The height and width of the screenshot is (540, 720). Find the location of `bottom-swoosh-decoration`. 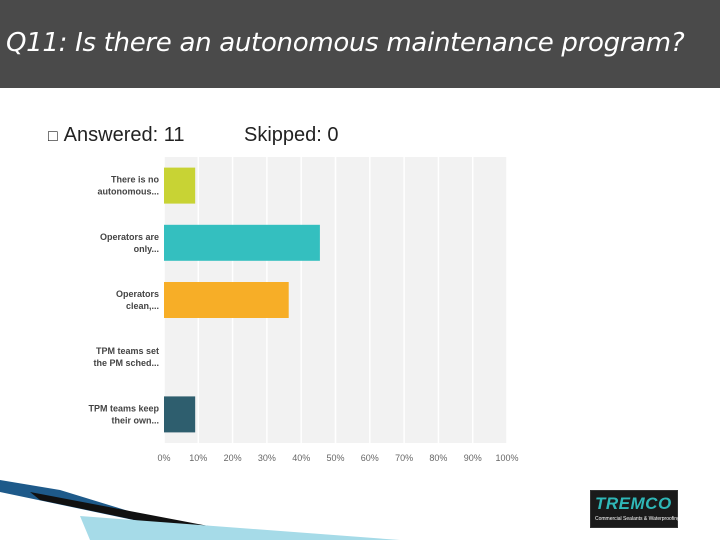

bottom-swoosh-decoration is located at coordinates (200, 510).